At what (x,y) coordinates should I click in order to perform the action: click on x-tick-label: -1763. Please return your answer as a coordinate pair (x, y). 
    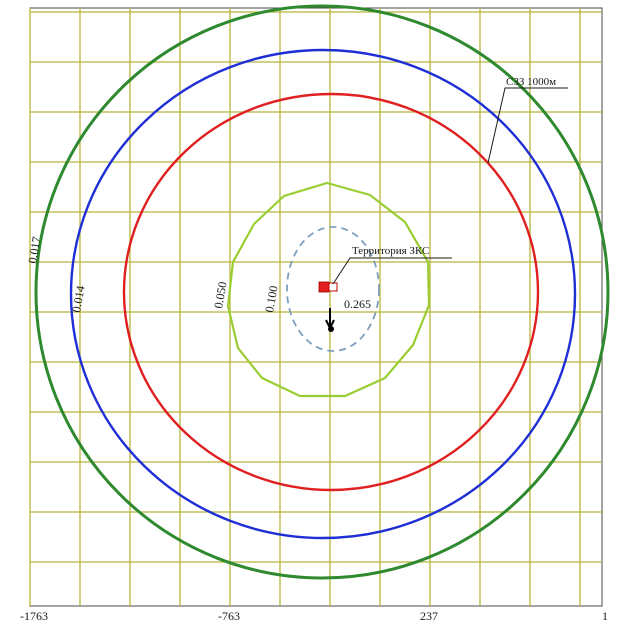
    Looking at the image, I should click on (34, 616).